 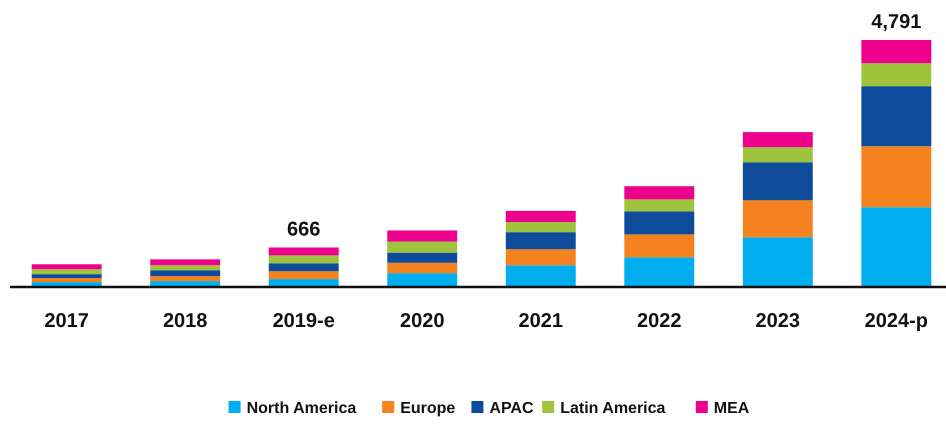 I want to click on x-tick-label: 2018, so click(x=185, y=321).